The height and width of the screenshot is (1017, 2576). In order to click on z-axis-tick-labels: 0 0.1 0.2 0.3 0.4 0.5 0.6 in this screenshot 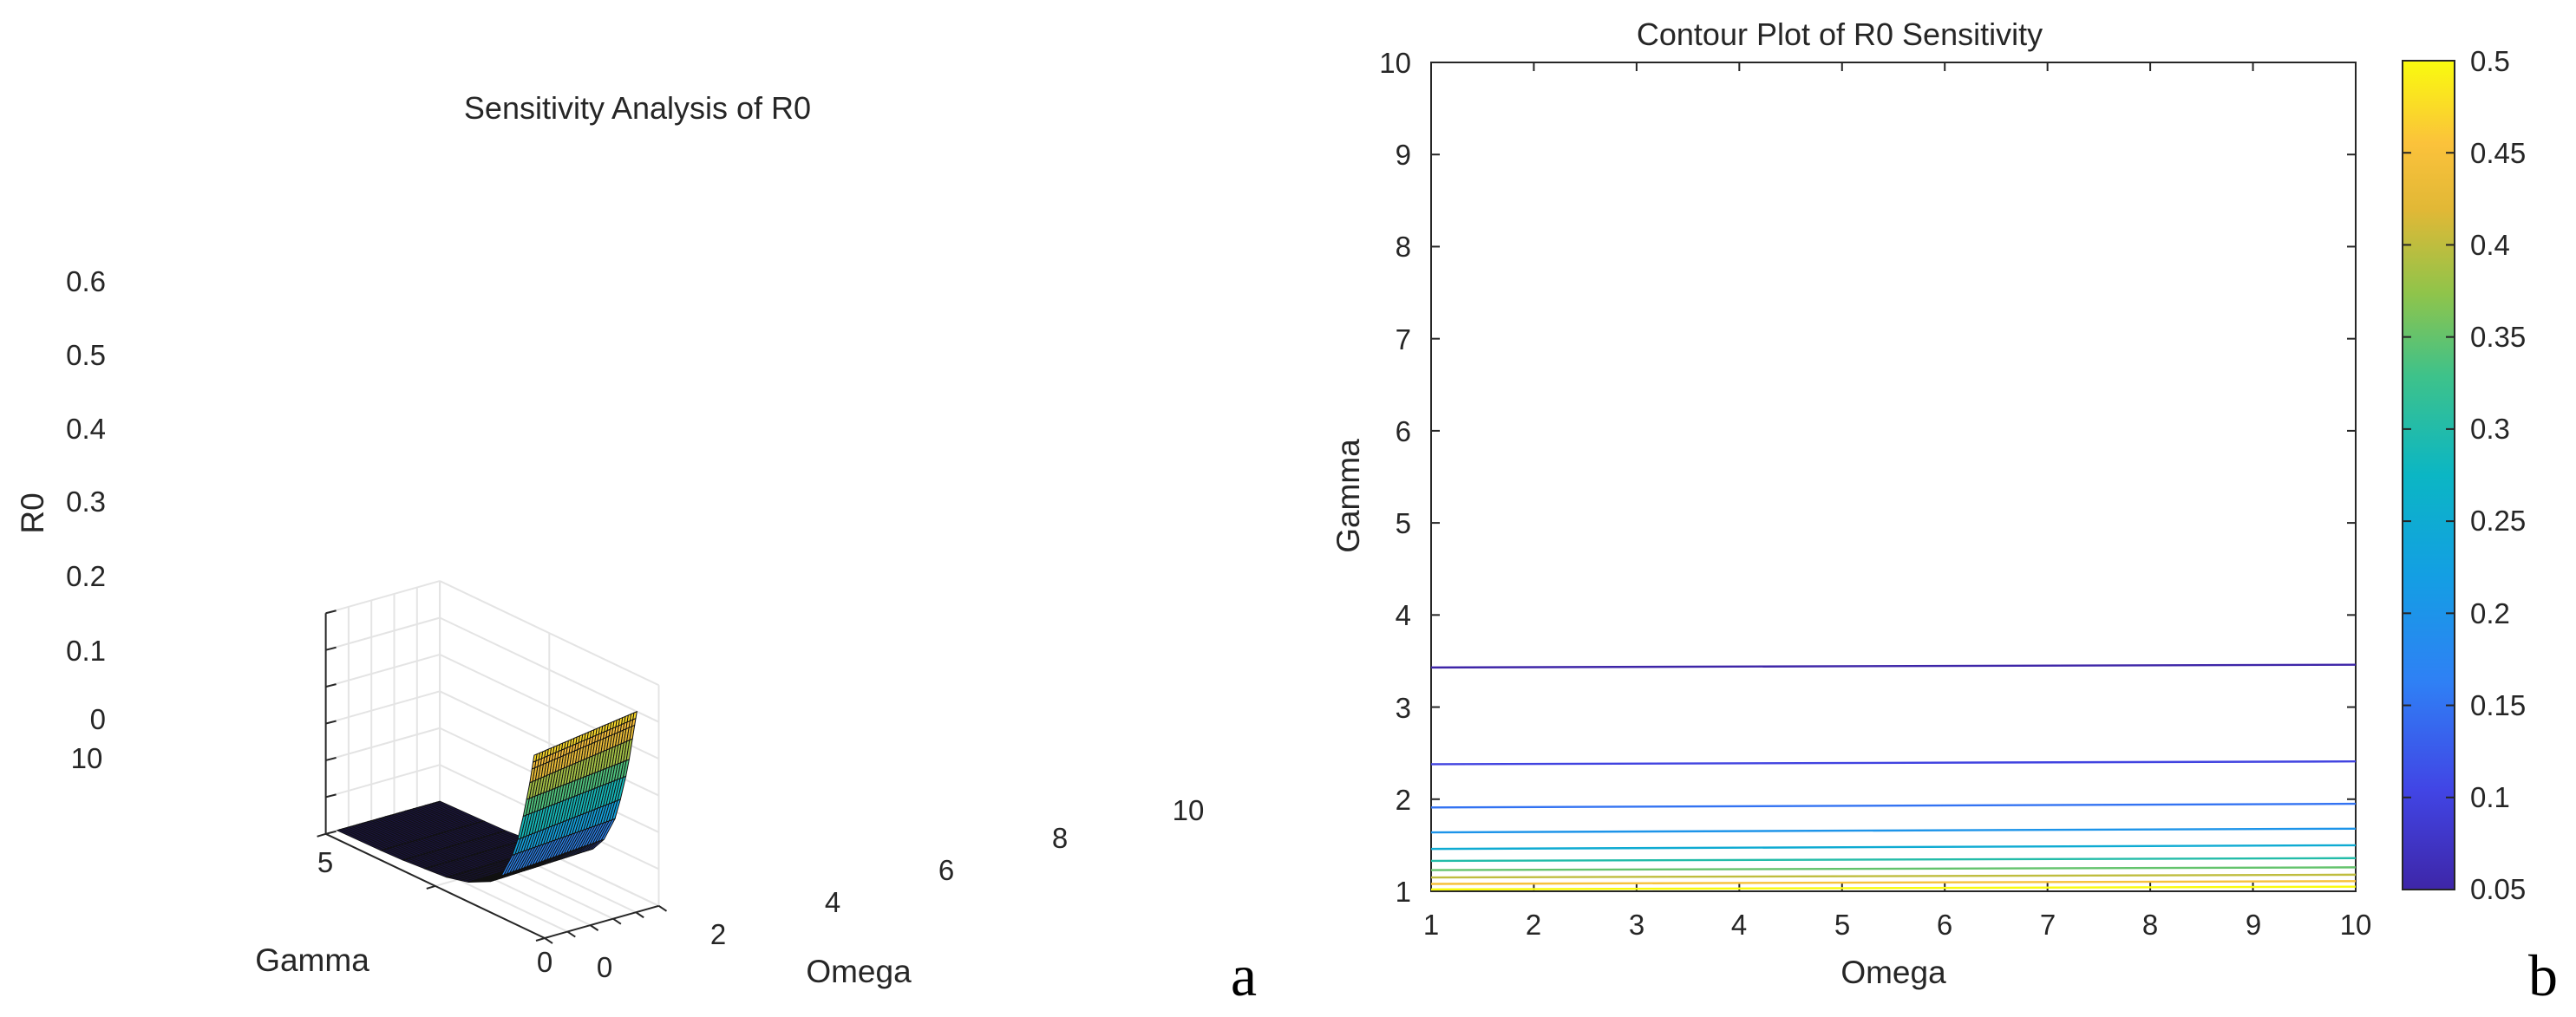, I will do `click(86, 500)`.